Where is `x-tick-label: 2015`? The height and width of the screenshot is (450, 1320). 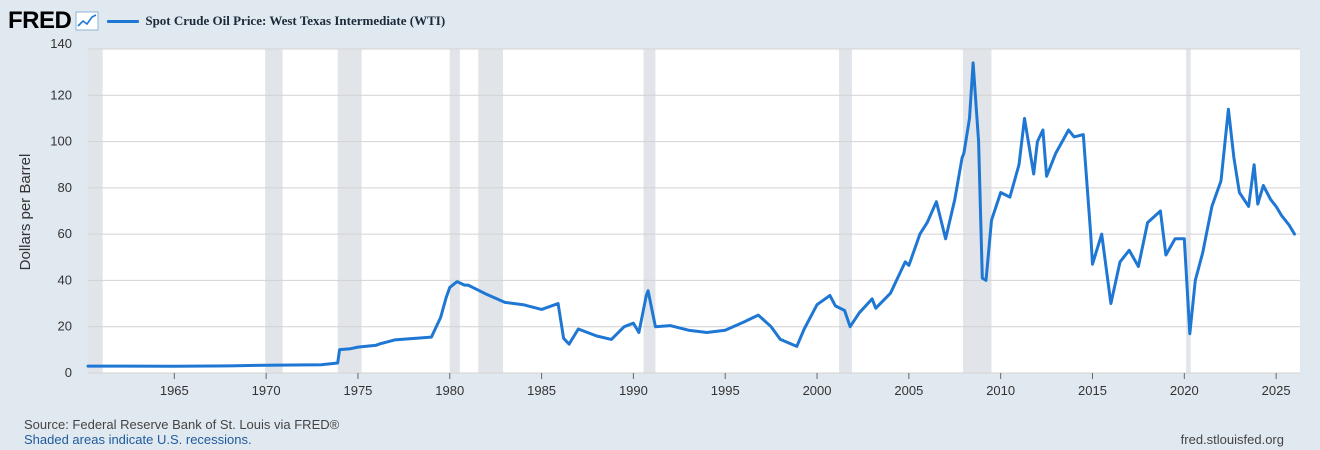 x-tick-label: 2015 is located at coordinates (1092, 390).